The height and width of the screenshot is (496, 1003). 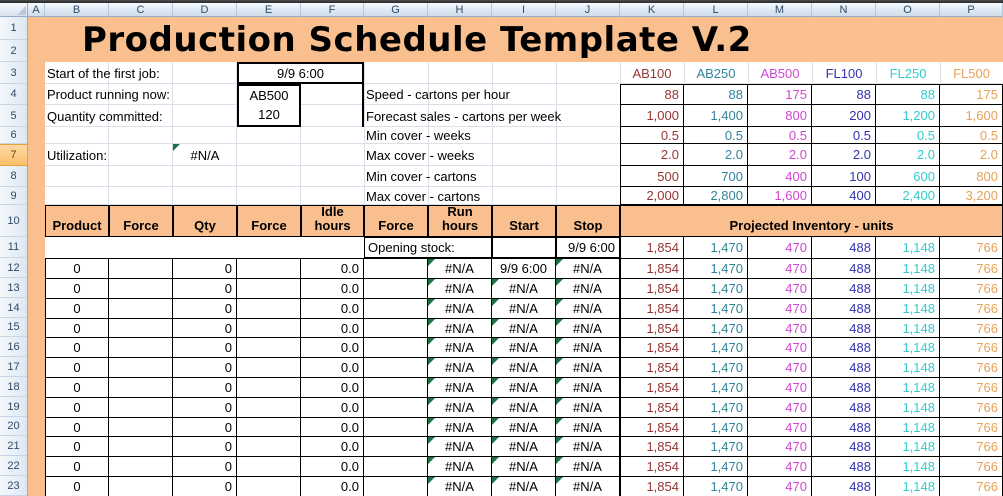 I want to click on cell-opening-inventory: 488, so click(x=844, y=247).